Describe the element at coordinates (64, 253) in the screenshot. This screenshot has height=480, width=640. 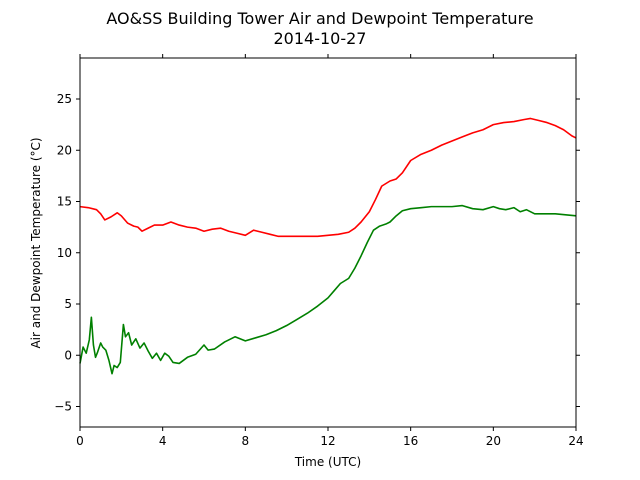
I see `y-tick-label: 10` at that location.